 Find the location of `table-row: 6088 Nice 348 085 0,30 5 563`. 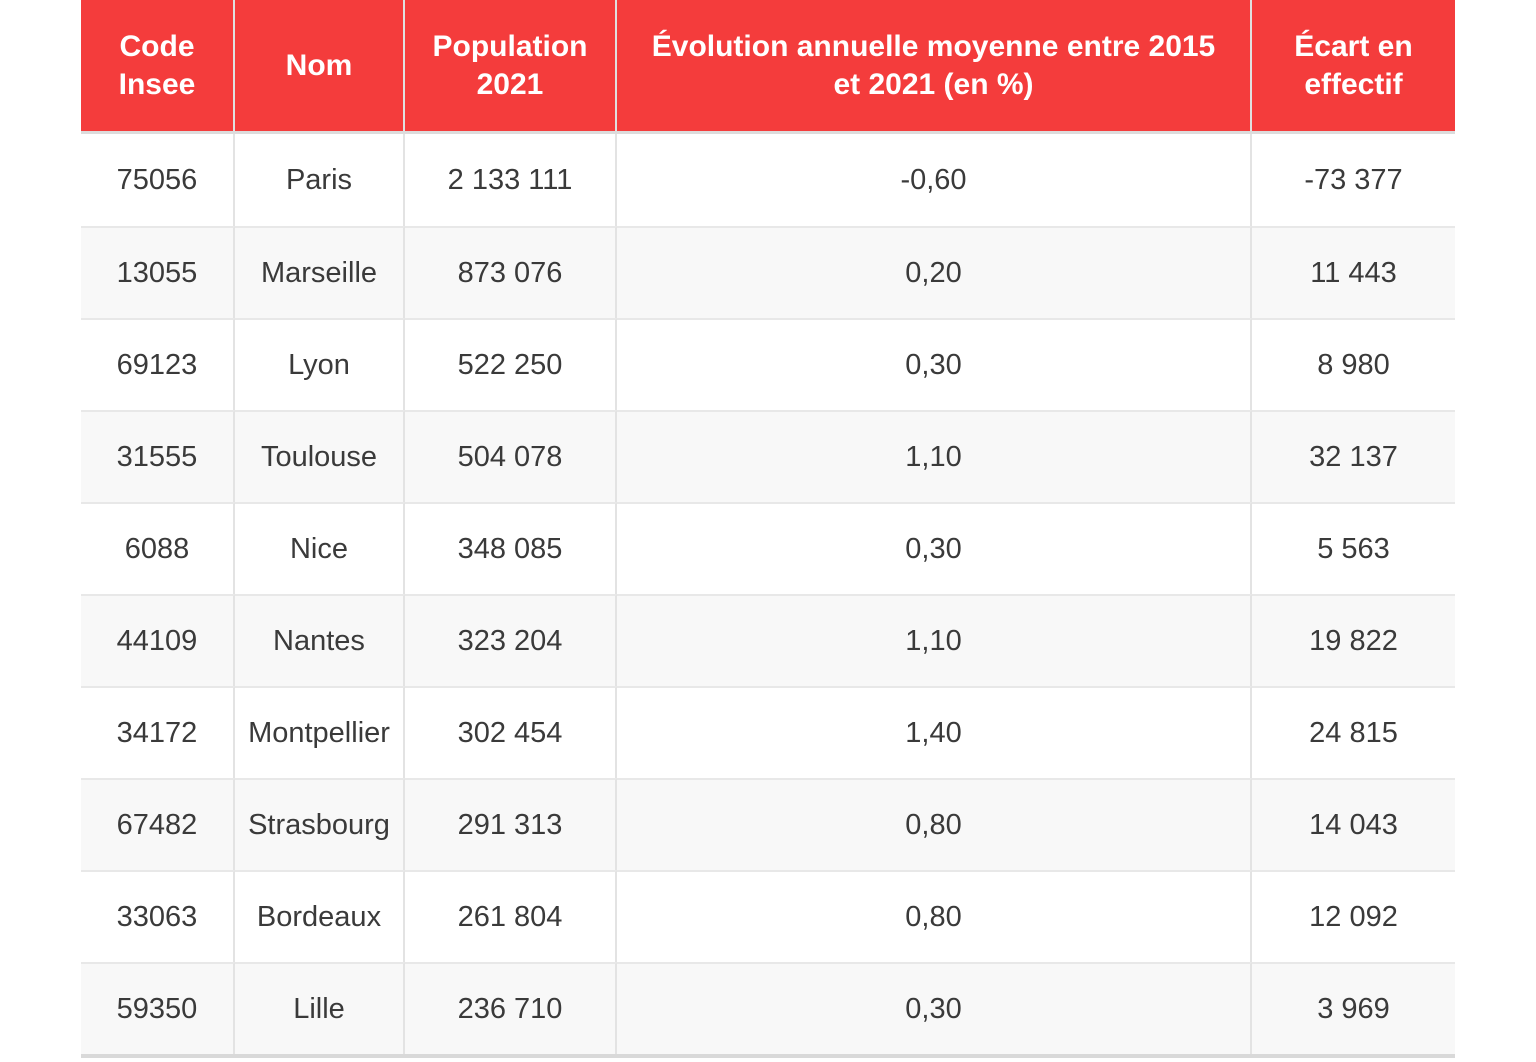

table-row: 6088 Nice 348 085 0,30 5 563 is located at coordinates (768, 548).